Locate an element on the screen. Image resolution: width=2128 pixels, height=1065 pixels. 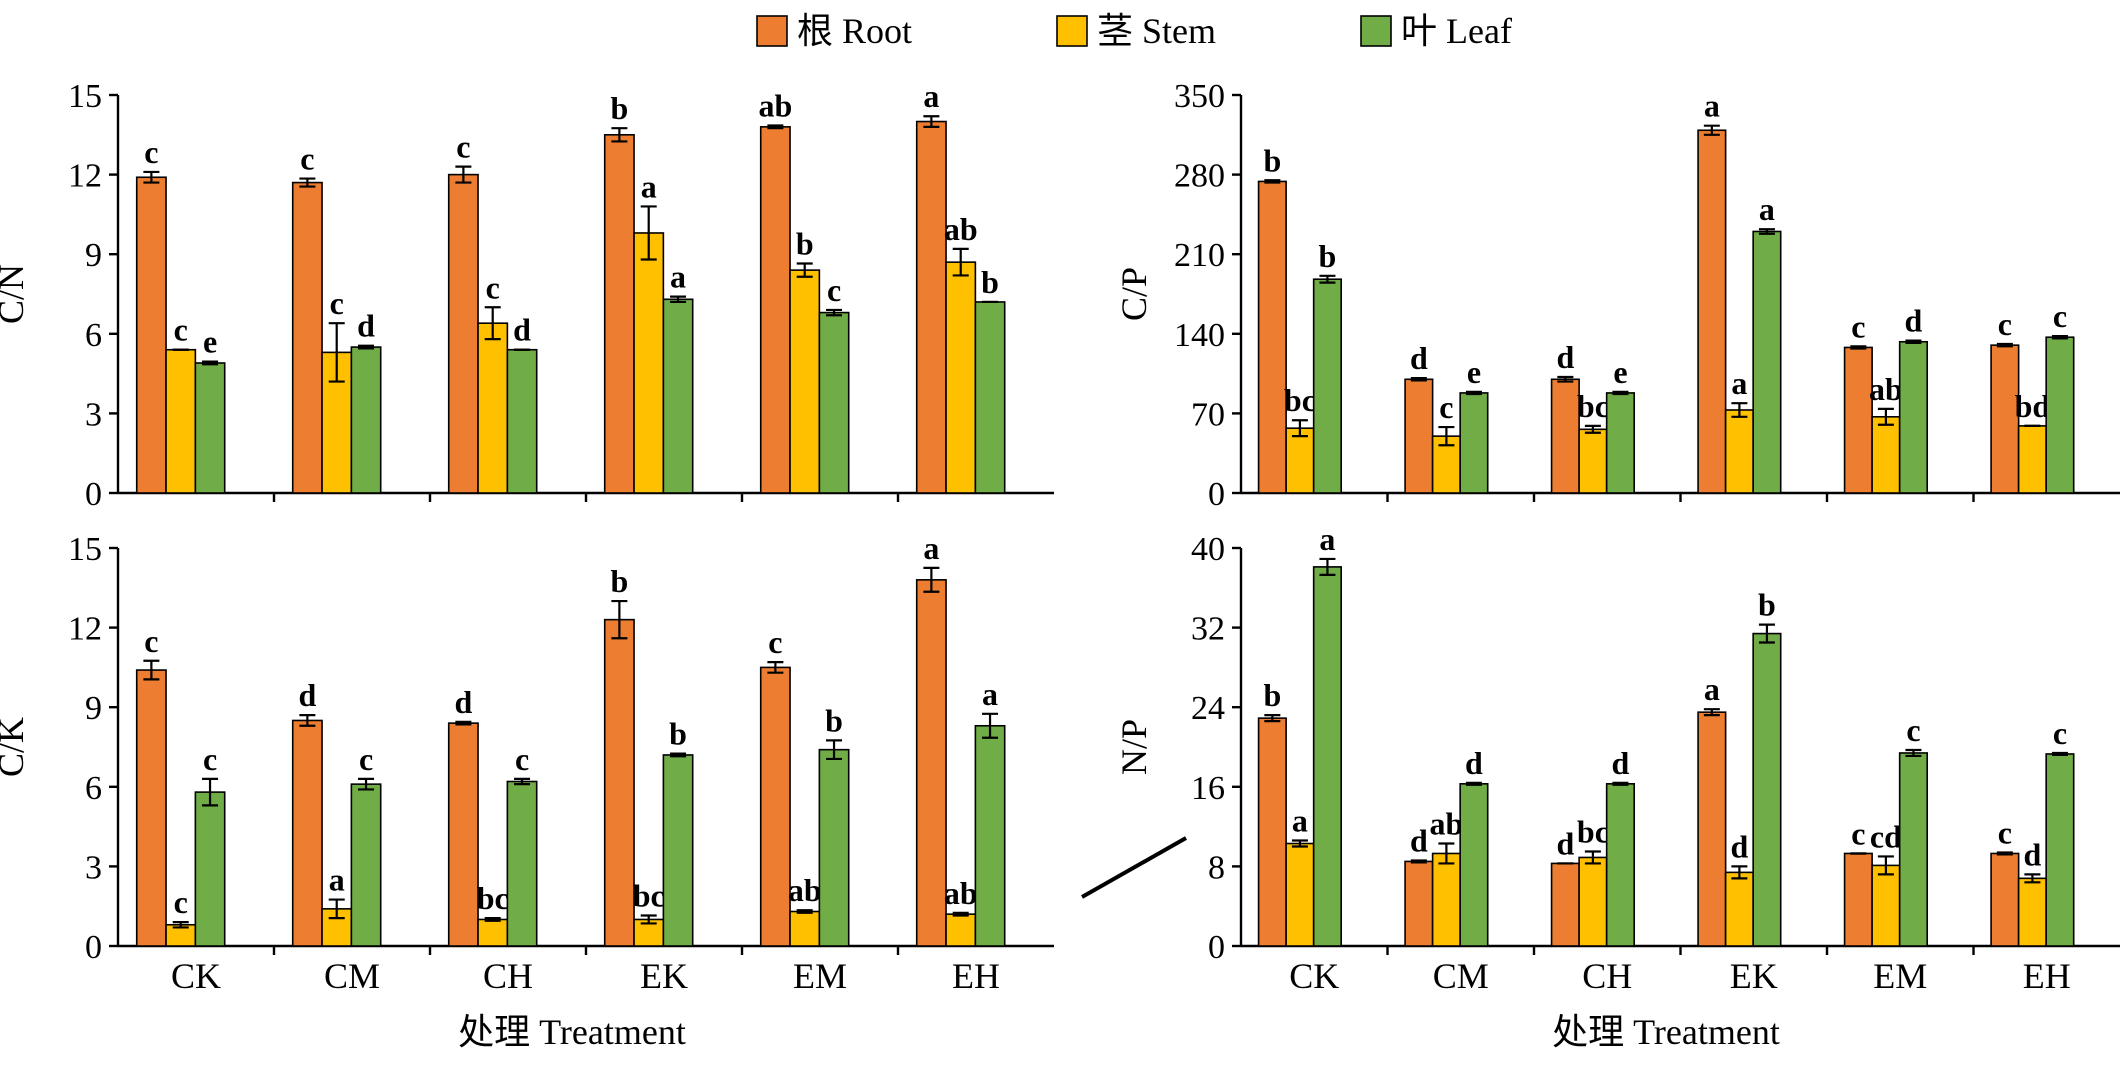
x-category-label: EM is located at coordinates (820, 976).